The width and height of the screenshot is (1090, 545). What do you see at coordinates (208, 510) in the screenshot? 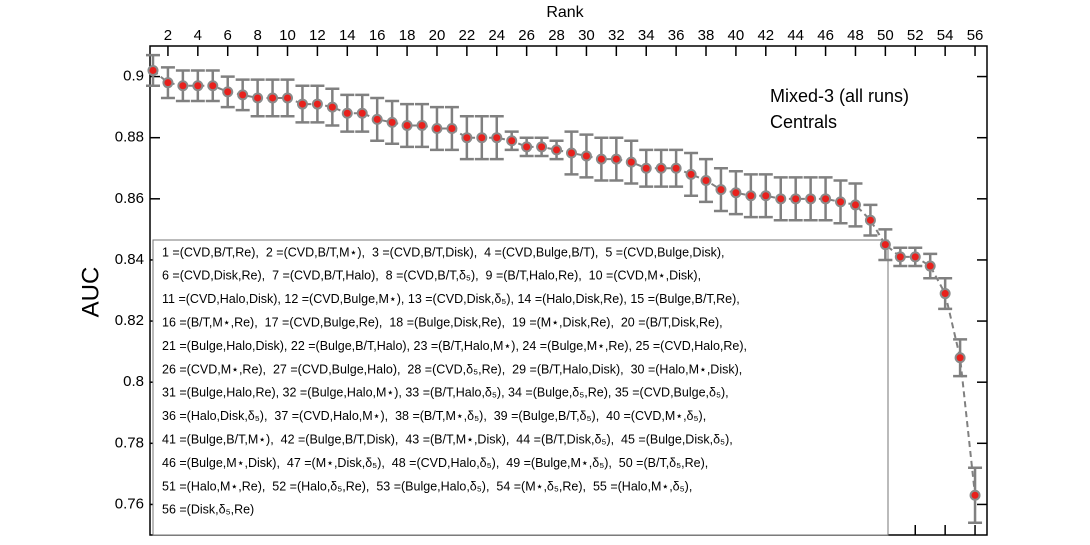
I see `legend-line: 56 =(Disk,δ₅,Re)` at bounding box center [208, 510].